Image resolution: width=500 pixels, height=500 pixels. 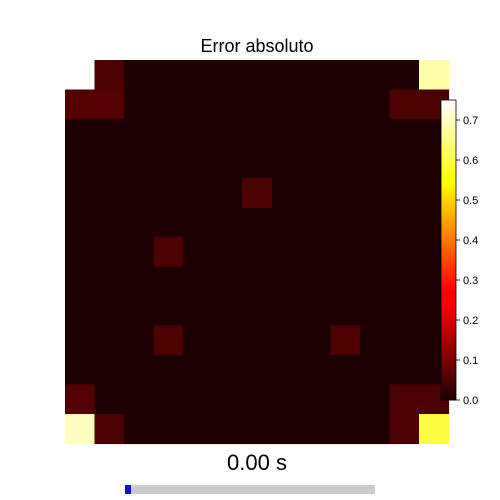 What do you see at coordinates (250, 489) in the screenshot?
I see `time-slider-track` at bounding box center [250, 489].